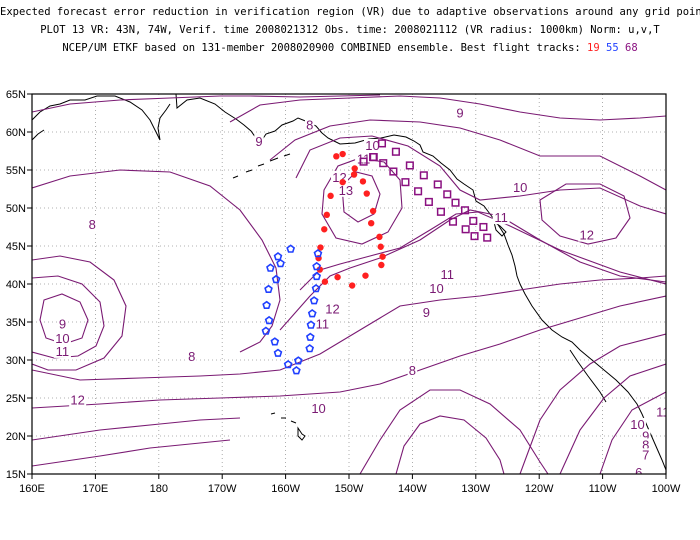 The height and width of the screenshot is (540, 700). I want to click on lon-tick-label: 180, so click(159, 489).